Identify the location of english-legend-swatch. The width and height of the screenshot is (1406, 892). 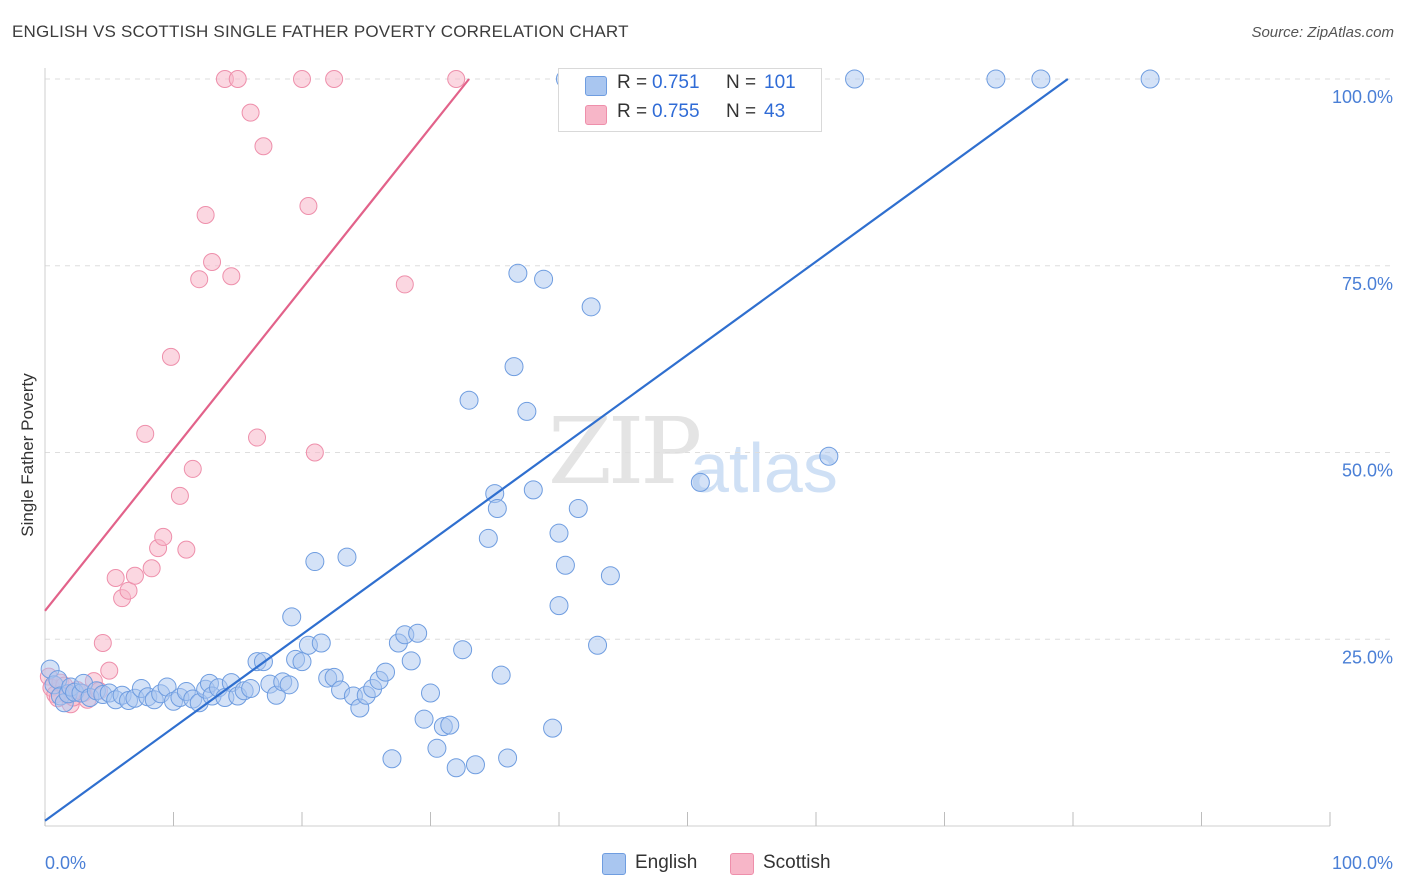
(614, 864).